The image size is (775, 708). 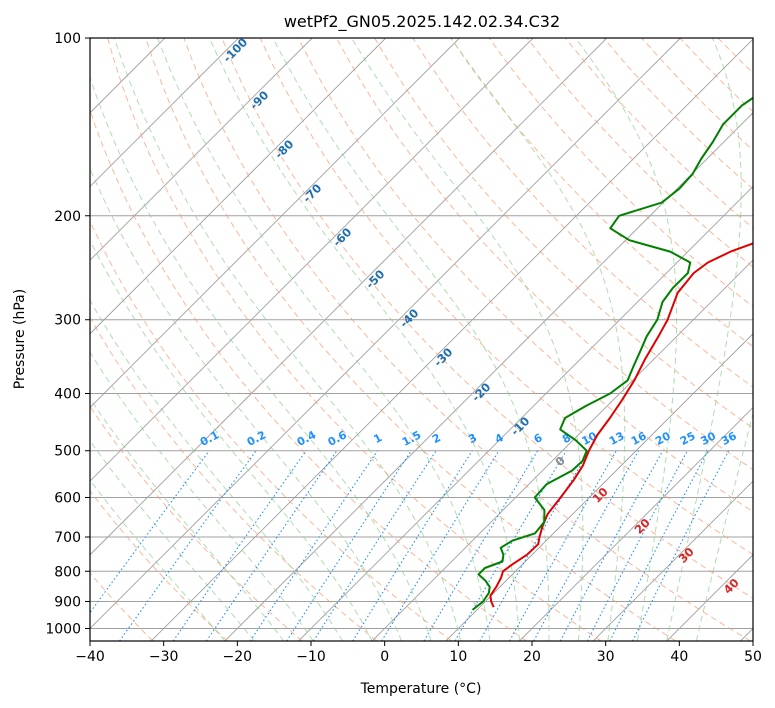 I want to click on y-tick-label: 500, so click(x=67, y=452).